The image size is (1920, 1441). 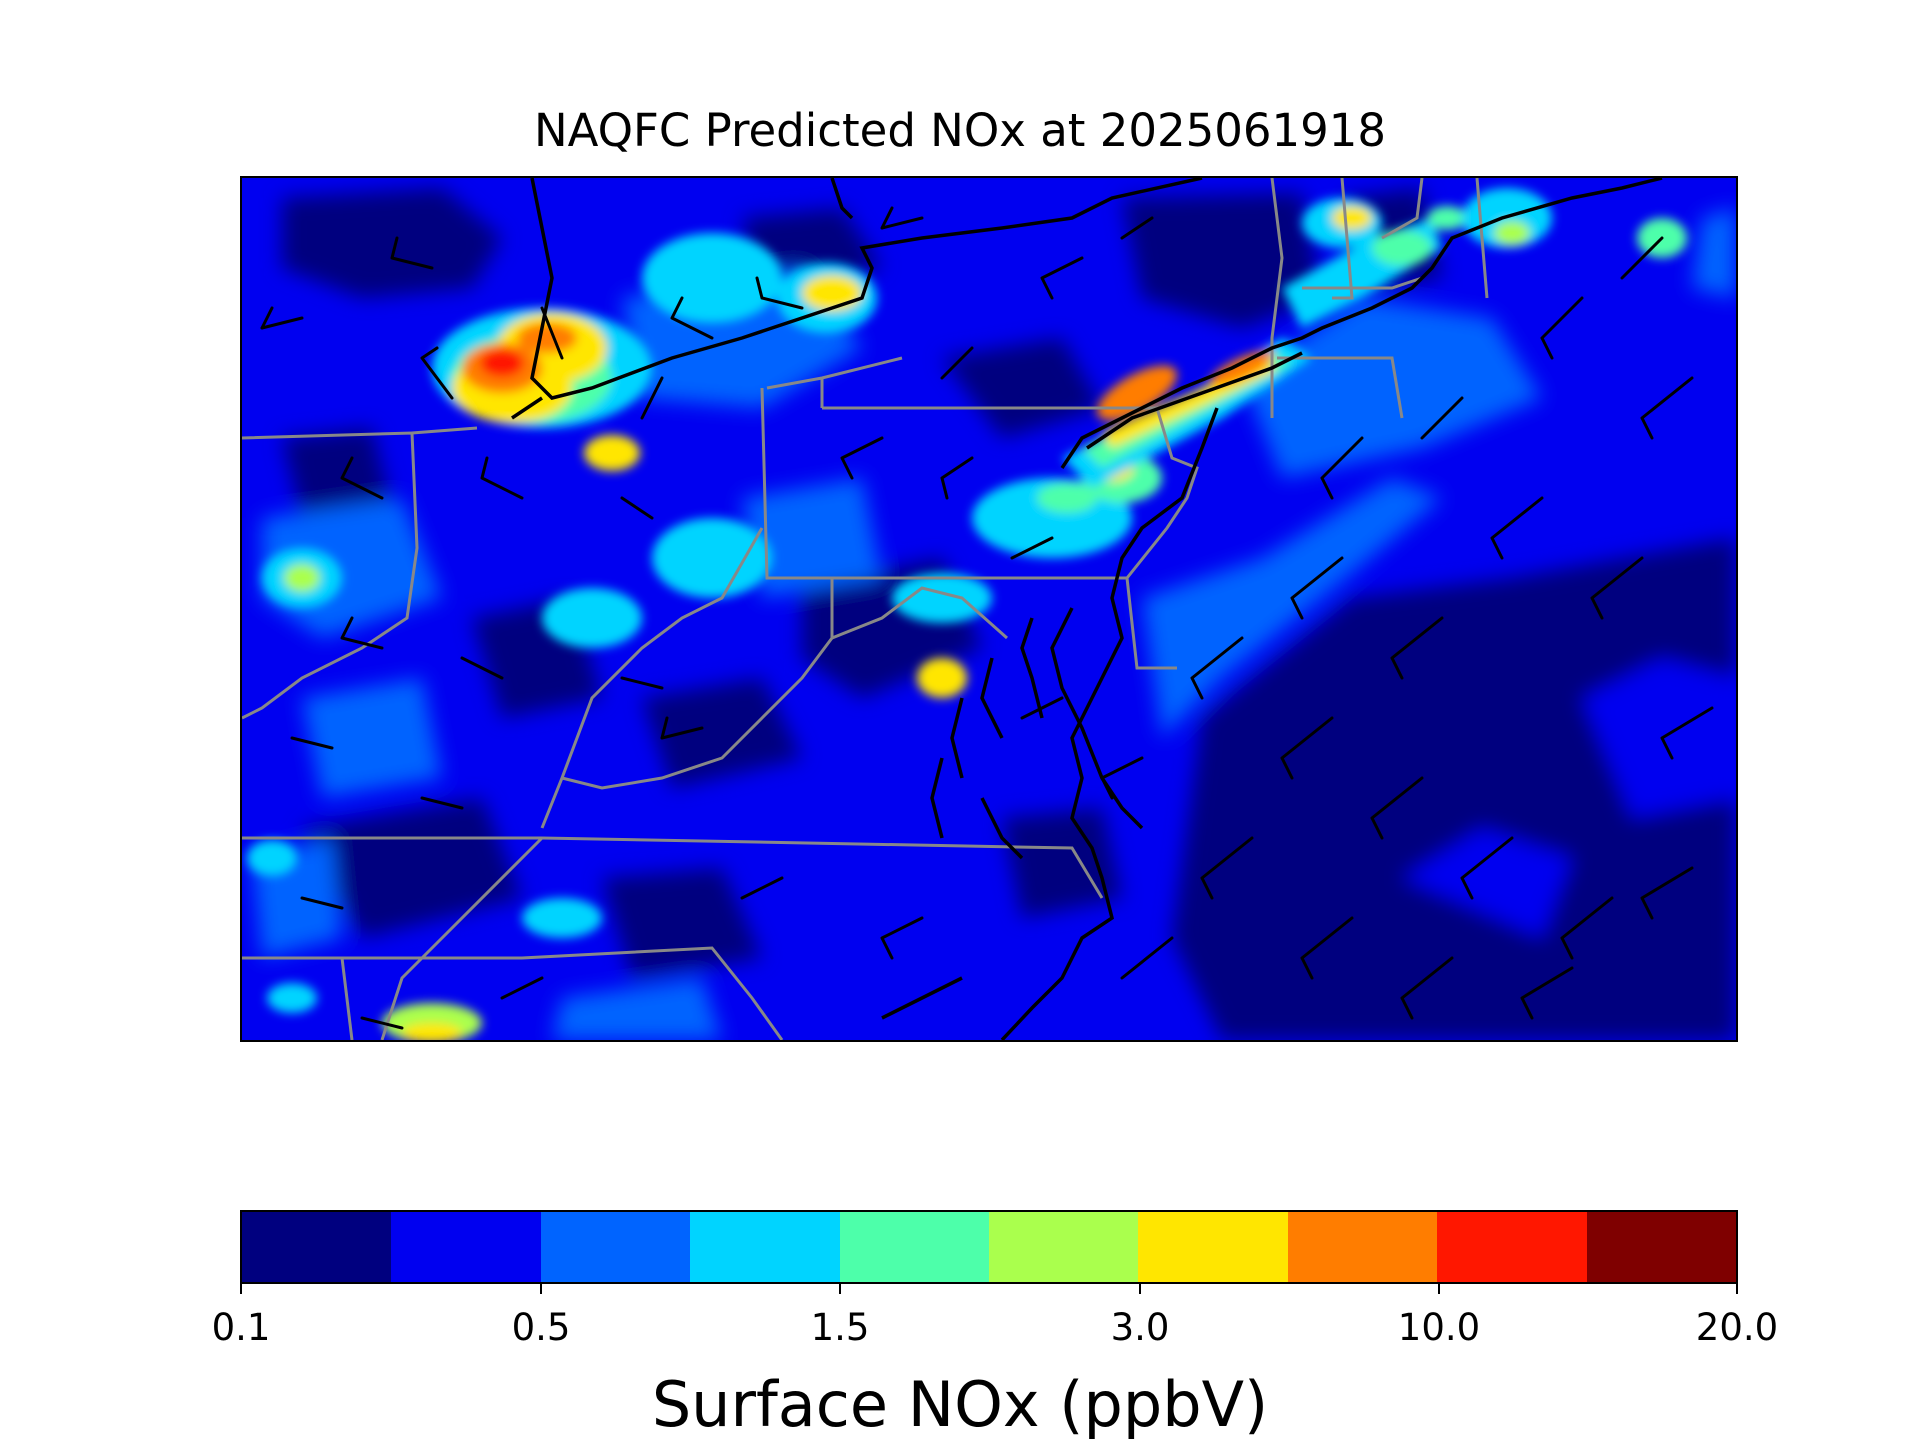 I want to click on colorbar-tick-label: 0.5, so click(x=541, y=1327).